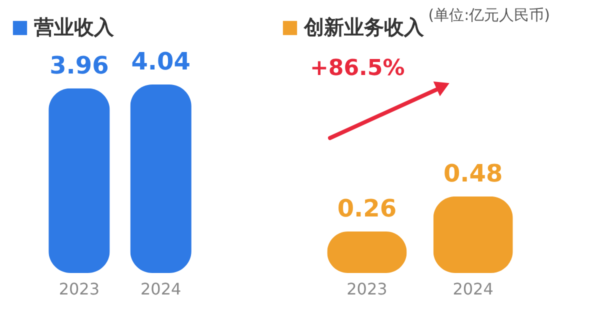 The width and height of the screenshot is (600, 323). I want to click on text: +86.5%, so click(357, 68).